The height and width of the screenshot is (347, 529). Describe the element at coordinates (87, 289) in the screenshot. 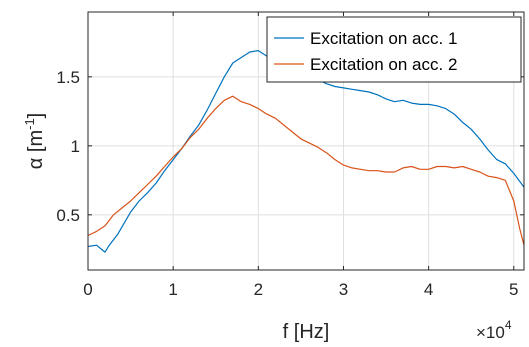

I see `x-tick-label: 0` at that location.